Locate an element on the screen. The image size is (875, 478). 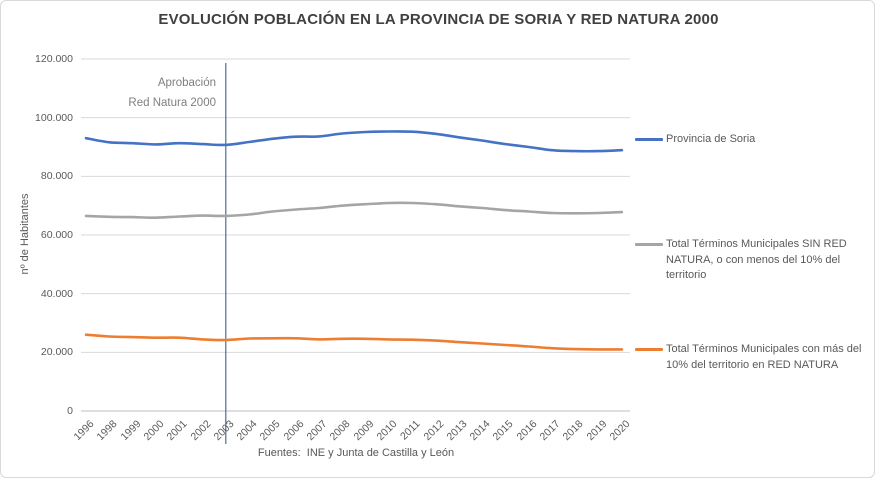
annotation-line-1: Aprobación is located at coordinates (186, 83).